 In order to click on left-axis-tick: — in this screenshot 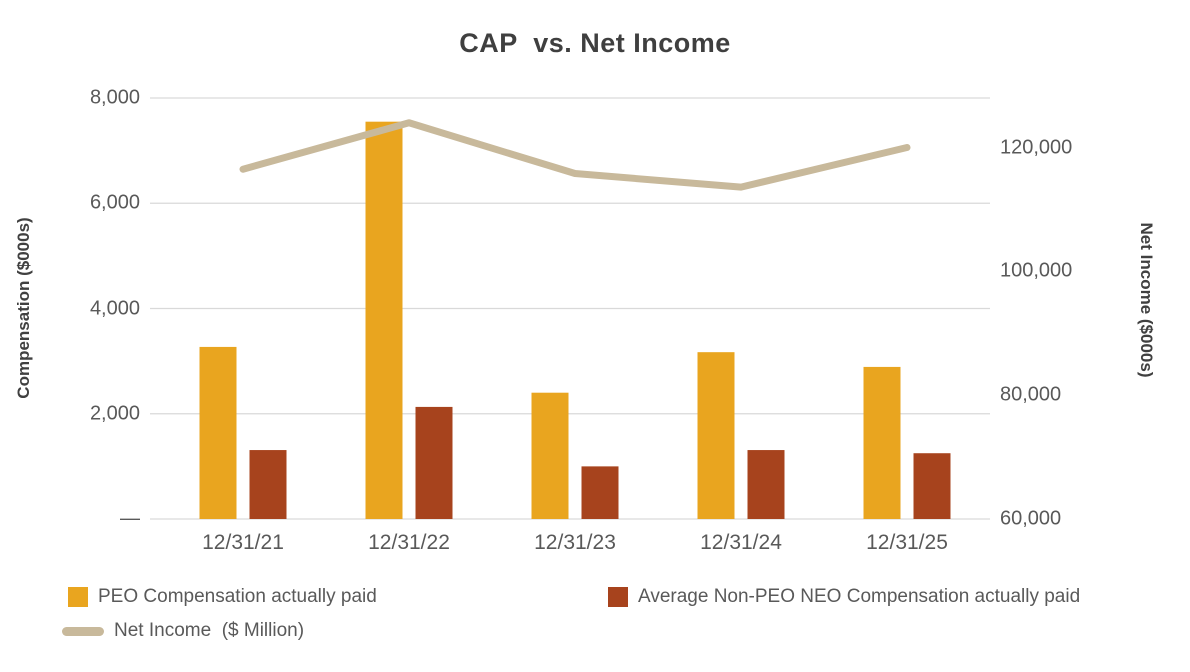, I will do `click(130, 518)`.